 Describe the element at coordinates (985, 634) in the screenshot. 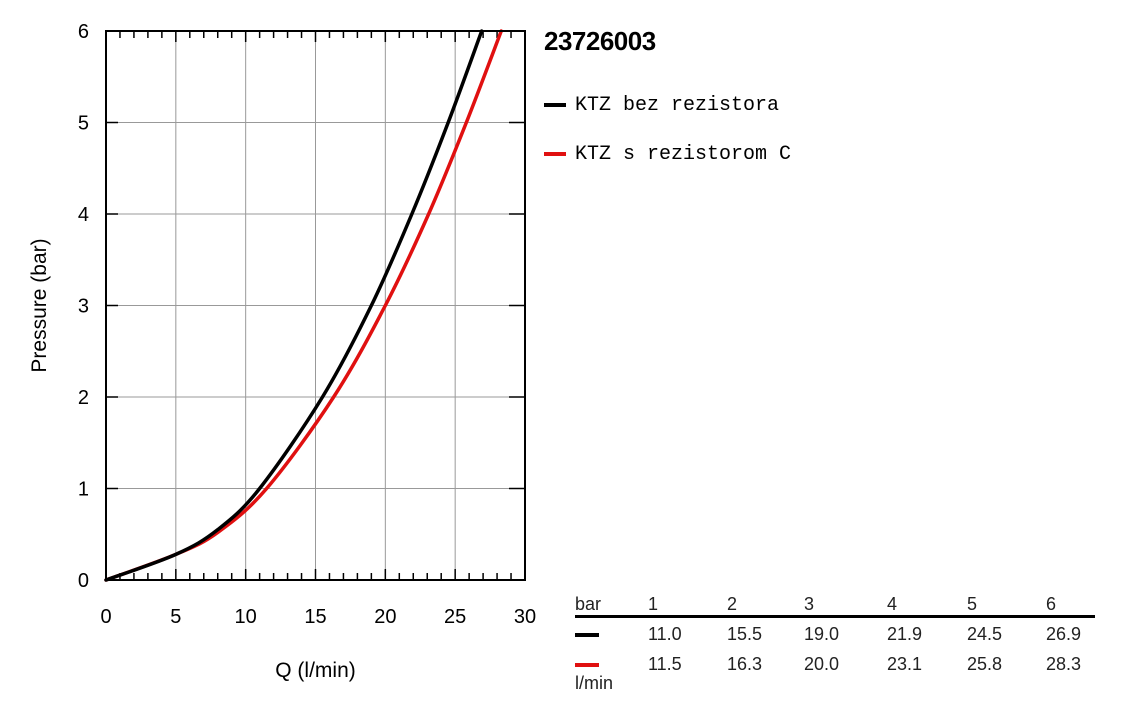

I see `table-cell: 24.5` at that location.